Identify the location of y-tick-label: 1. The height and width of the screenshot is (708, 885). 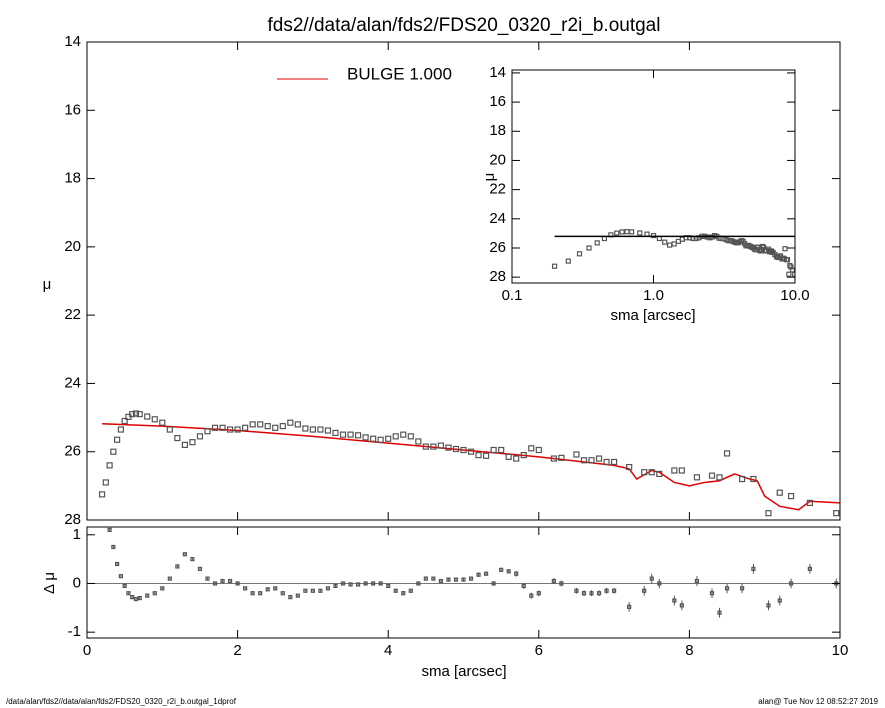
(77, 534).